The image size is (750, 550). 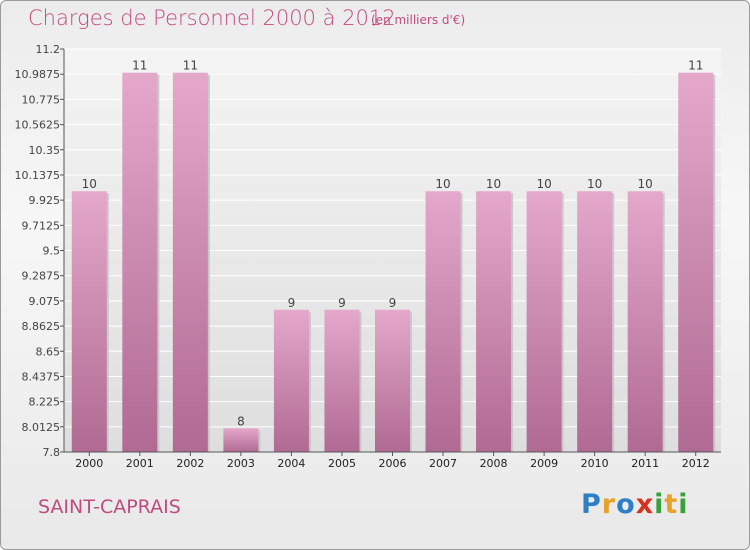 What do you see at coordinates (212, 18) in the screenshot?
I see `chart-title: Charges de Personnel 2000 à 2012` at bounding box center [212, 18].